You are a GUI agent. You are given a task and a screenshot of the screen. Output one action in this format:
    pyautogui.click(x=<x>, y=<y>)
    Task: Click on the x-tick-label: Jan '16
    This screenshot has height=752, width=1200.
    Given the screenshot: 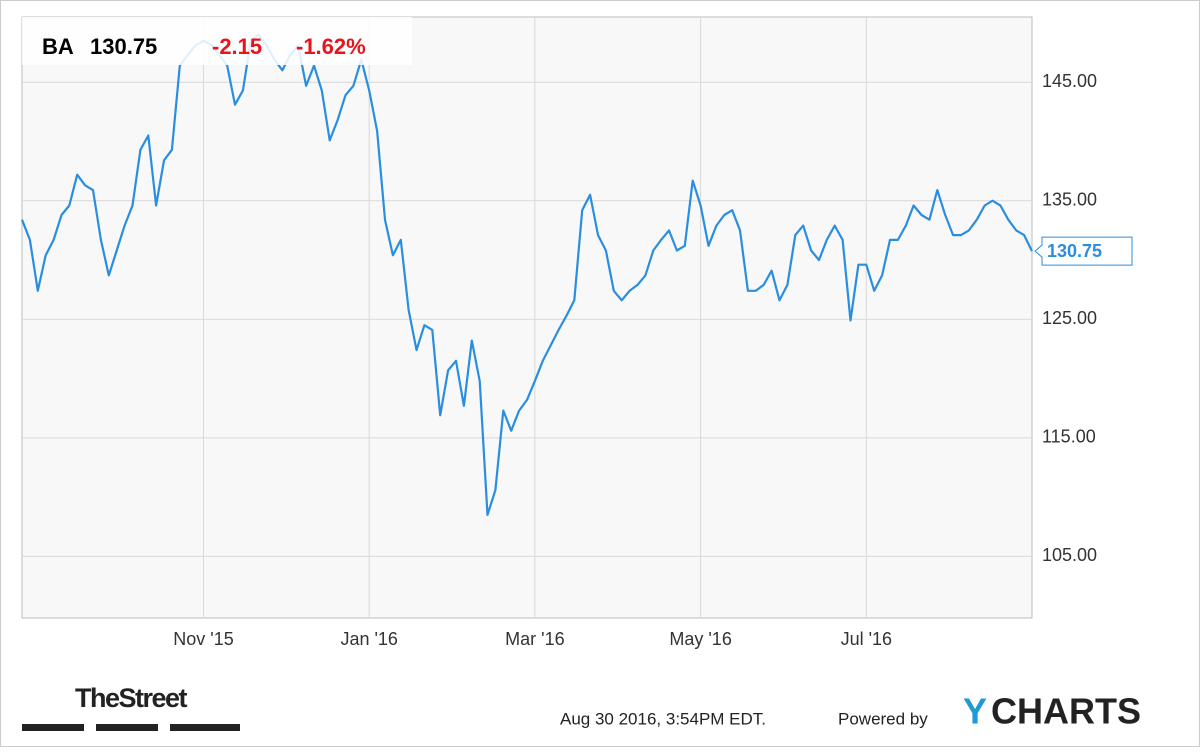 What is the action you would take?
    pyautogui.click(x=368, y=639)
    